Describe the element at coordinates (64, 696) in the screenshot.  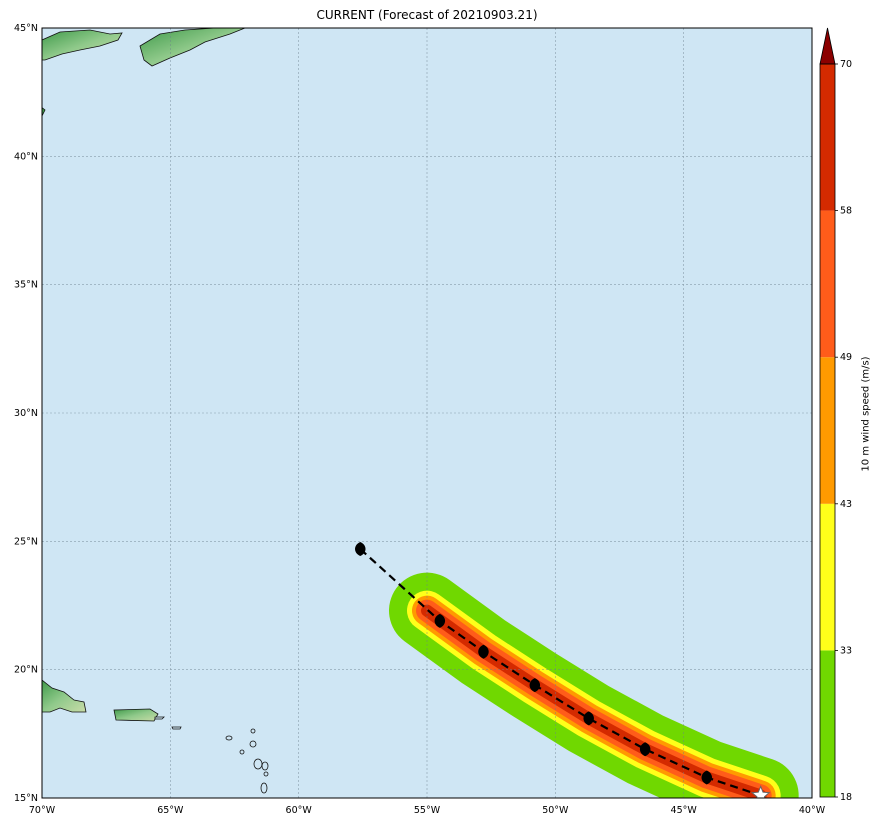
I see `land-hispaniola` at that location.